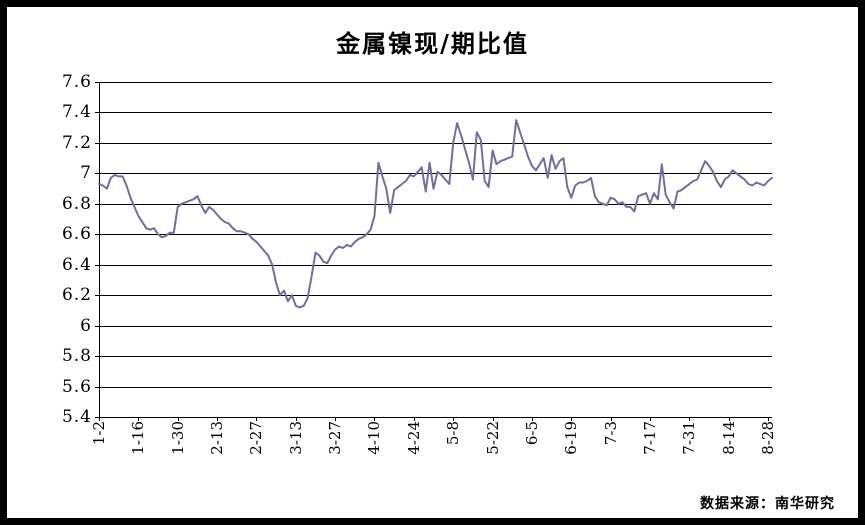 The image size is (865, 525). What do you see at coordinates (76, 417) in the screenshot?
I see `y-tick-label: 5.4` at bounding box center [76, 417].